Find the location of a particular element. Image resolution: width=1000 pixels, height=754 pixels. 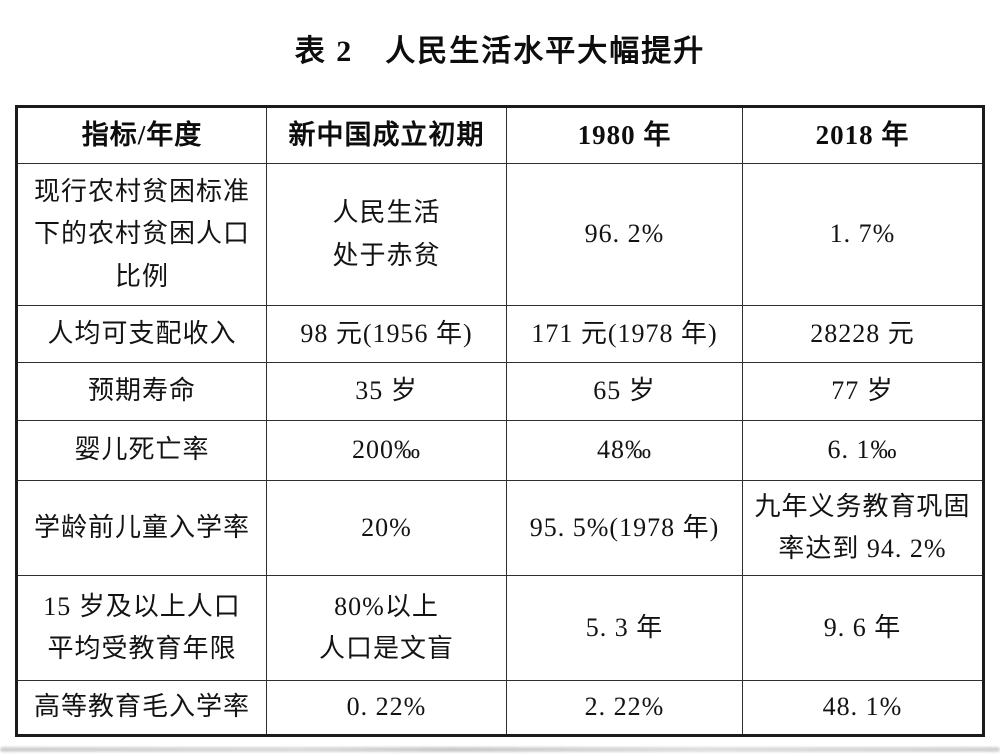

cell: 28228 元 is located at coordinates (863, 334).